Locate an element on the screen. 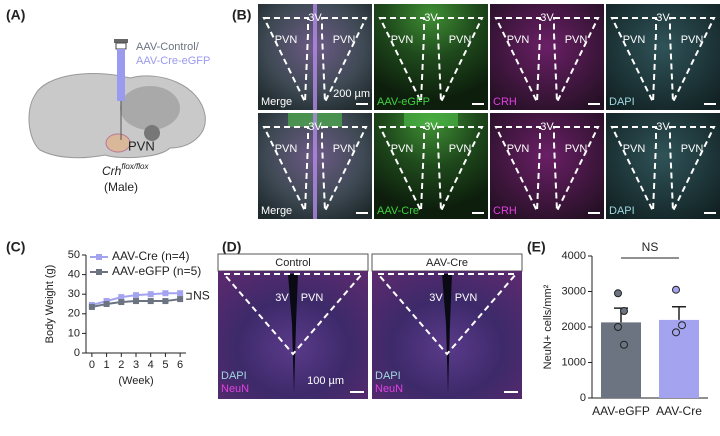 This screenshot has width=720, height=436. significance-label: NS is located at coordinates (201, 295).